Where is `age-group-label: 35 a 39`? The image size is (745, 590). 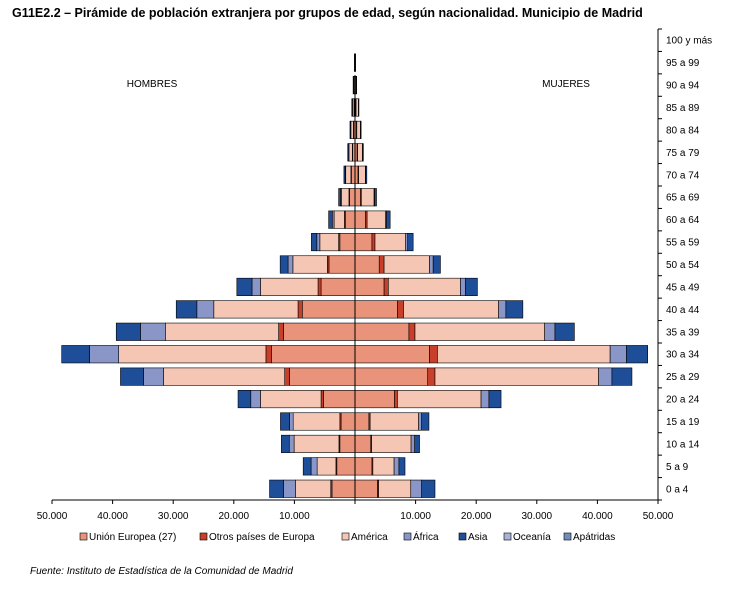
age-group-label: 35 a 39 is located at coordinates (683, 332).